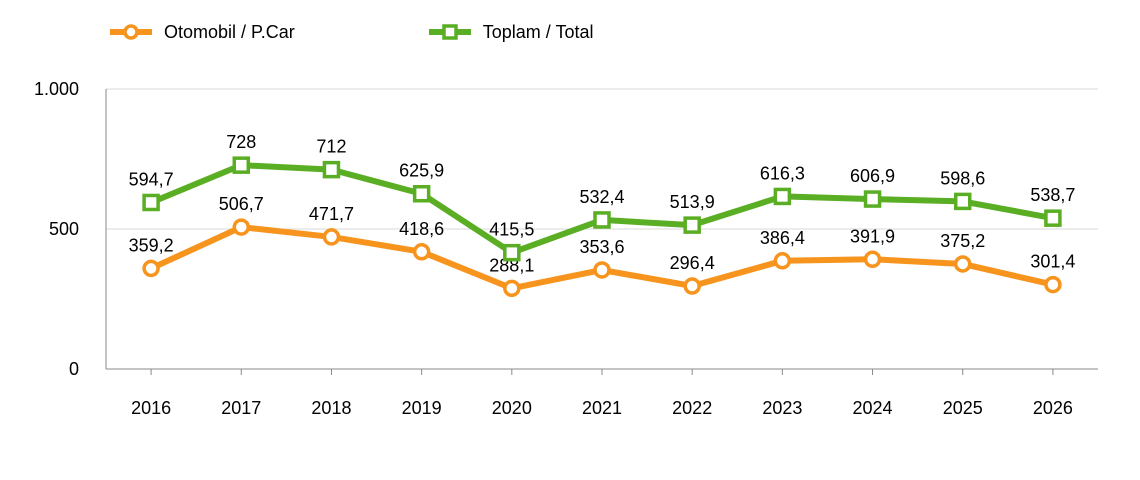 The height and width of the screenshot is (480, 1140). Describe the element at coordinates (872, 259) in the screenshot. I see `point-otomobil-2024` at that location.